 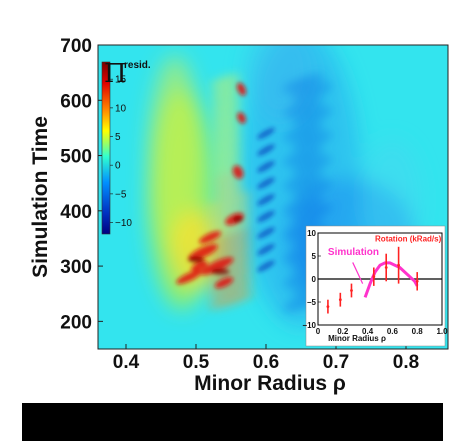 What do you see at coordinates (408, 238) in the screenshot?
I see `inset-rotation-label: Rotation (kRad/s)` at bounding box center [408, 238].